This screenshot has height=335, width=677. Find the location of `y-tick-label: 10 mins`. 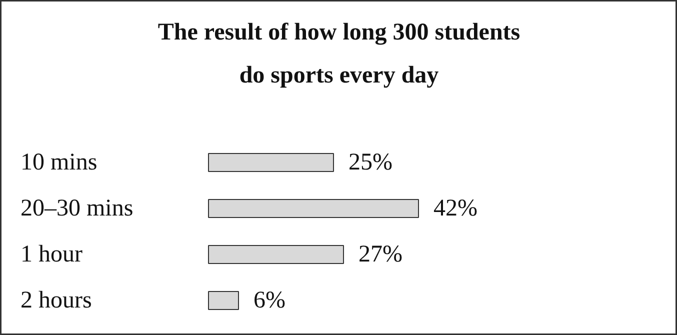

y-tick-label: 10 mins is located at coordinates (59, 163).